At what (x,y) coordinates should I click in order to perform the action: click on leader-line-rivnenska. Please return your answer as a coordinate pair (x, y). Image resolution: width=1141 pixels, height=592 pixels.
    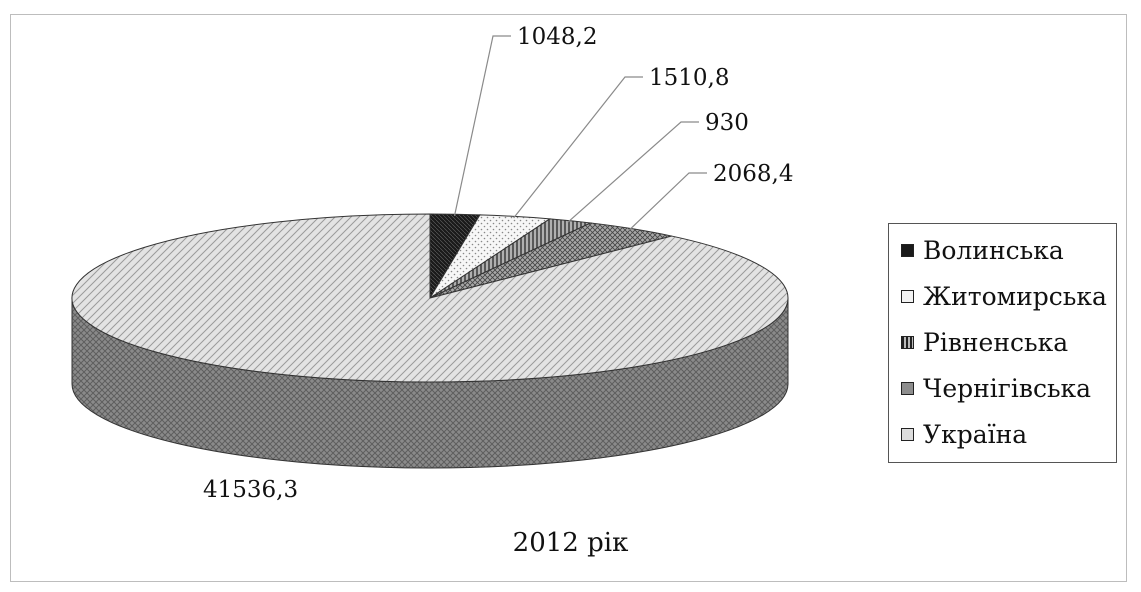
    Looking at the image, I should click on (633, 172).